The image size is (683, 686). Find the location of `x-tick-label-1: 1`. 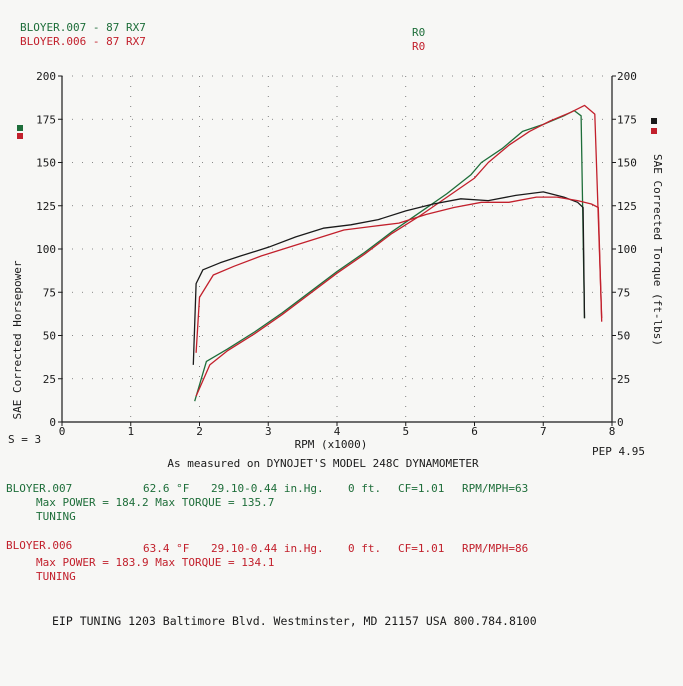

x-tick-label-1: 1 is located at coordinates (130, 431).